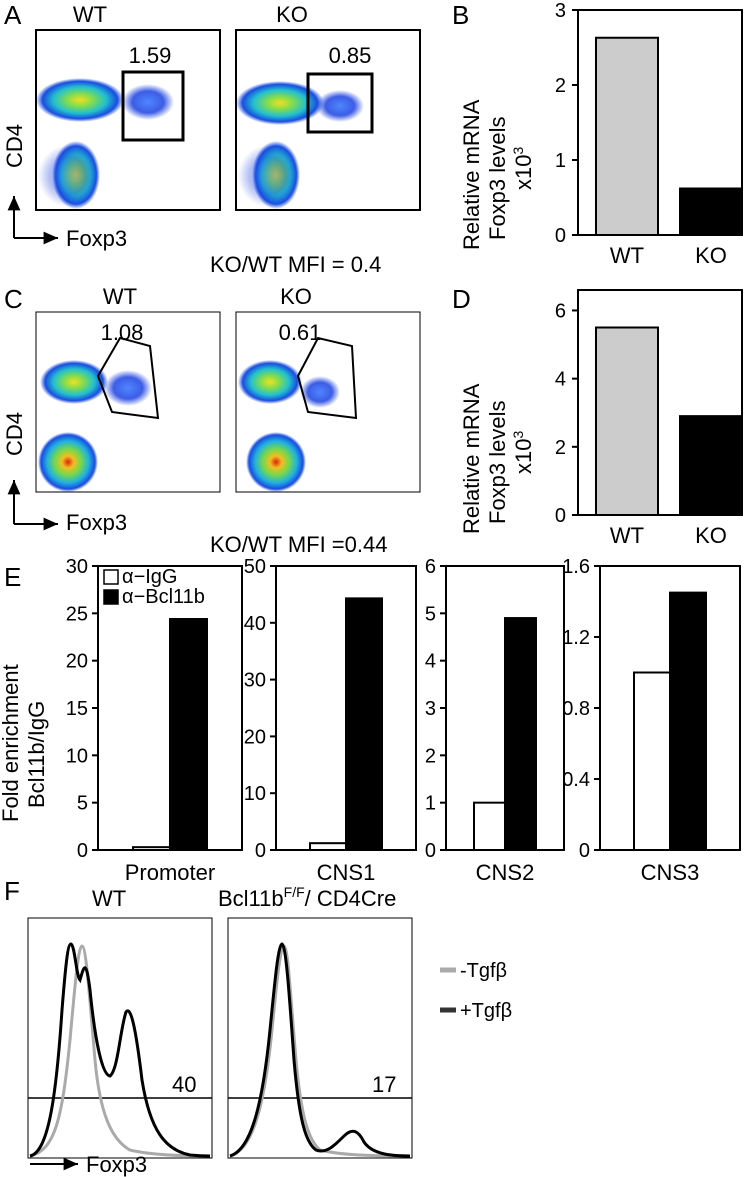  I want to click on y-axis-unit: x103, so click(523, 452).